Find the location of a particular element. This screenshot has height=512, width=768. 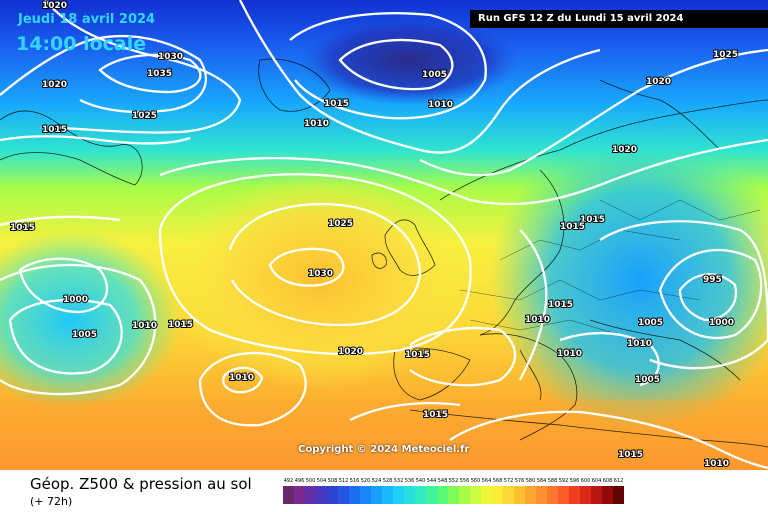

legend-value: 548 is located at coordinates (442, 481).